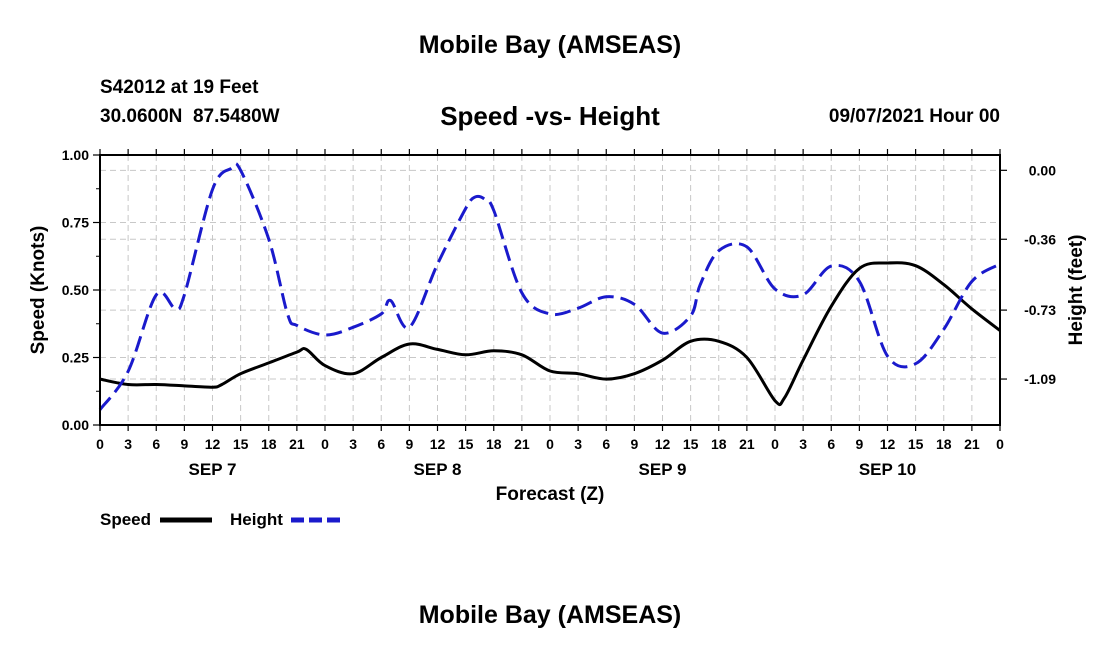 The height and width of the screenshot is (650, 1100). What do you see at coordinates (256, 519) in the screenshot?
I see `legend-height-label: Height` at bounding box center [256, 519].